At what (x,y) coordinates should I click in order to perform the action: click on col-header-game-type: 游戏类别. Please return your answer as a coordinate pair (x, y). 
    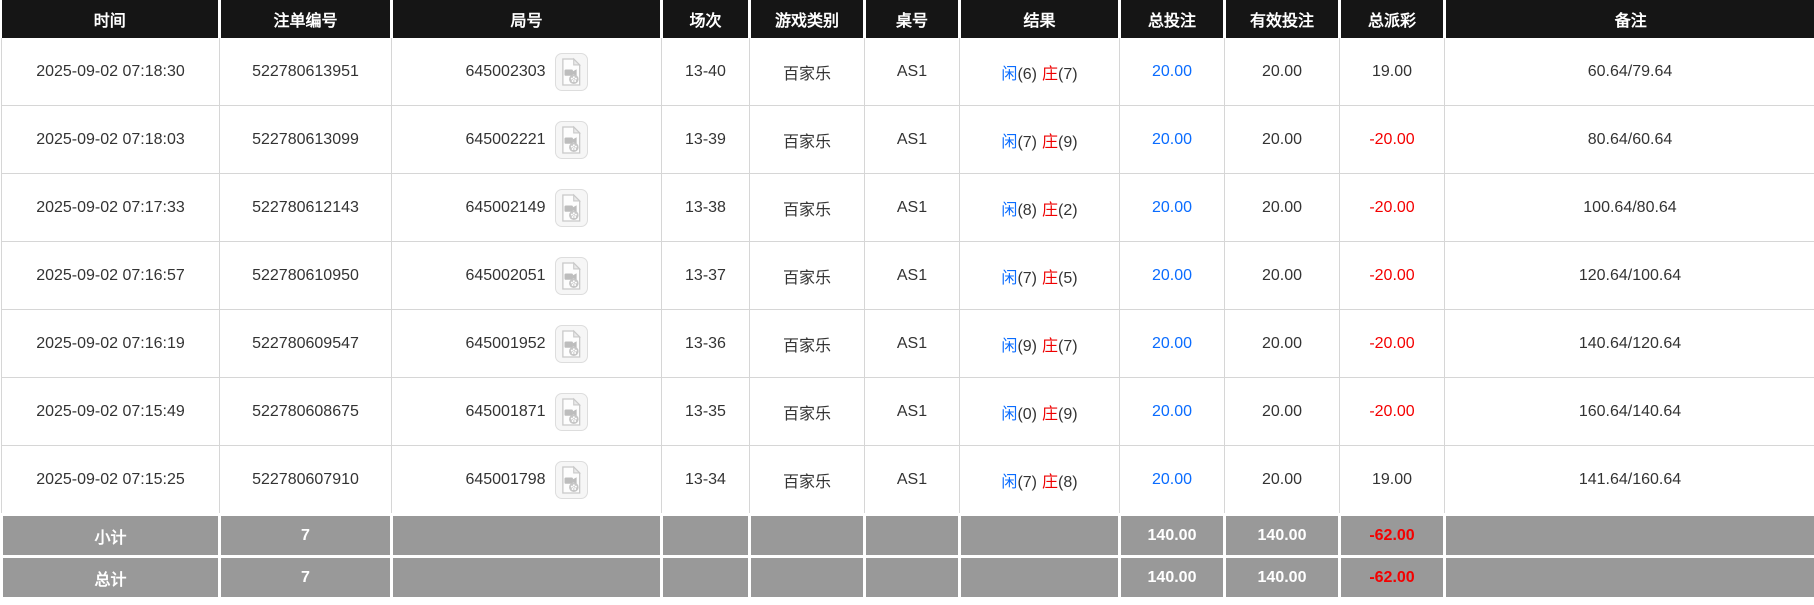
    Looking at the image, I should click on (807, 19).